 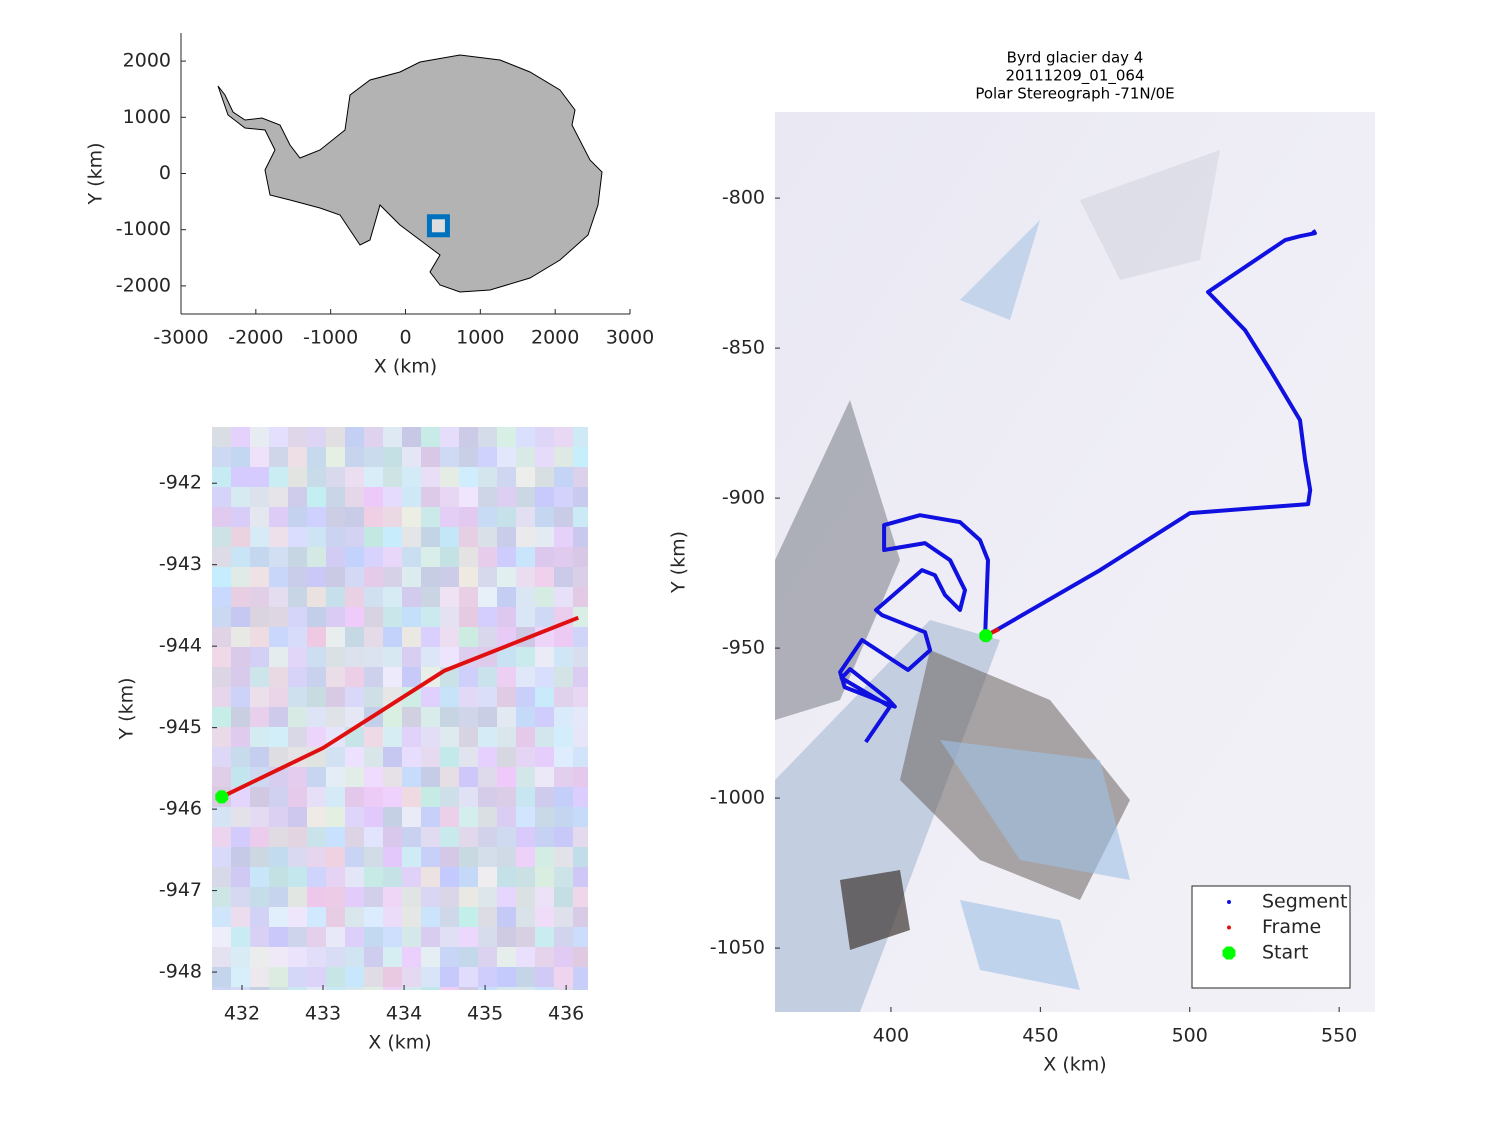 What do you see at coordinates (1075, 58) in the screenshot?
I see `chart-title: Byrd glacier day 4` at bounding box center [1075, 58].